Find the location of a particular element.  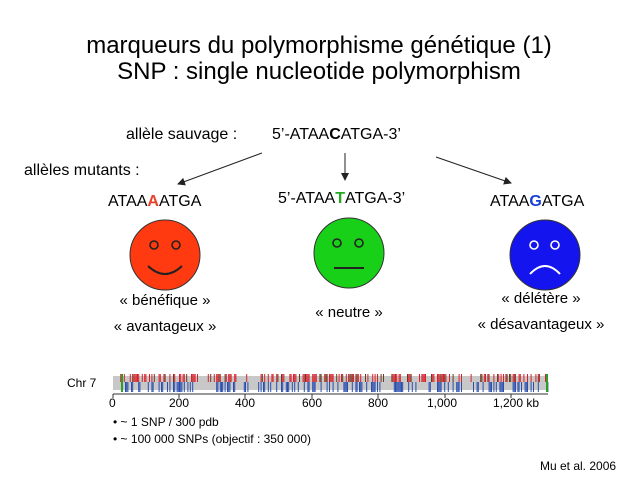

smiley-face-icon is located at coordinates (165, 255).